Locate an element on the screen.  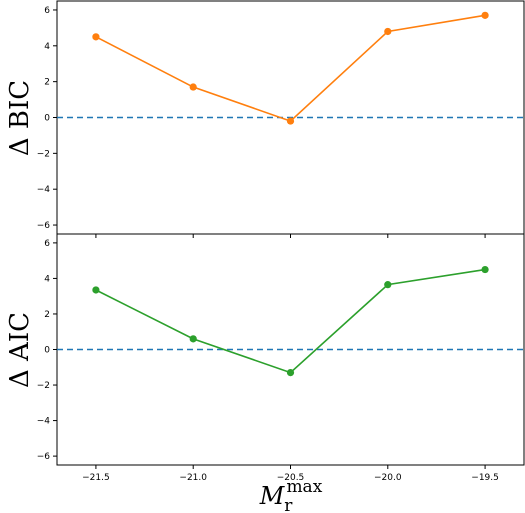
x-axis-label-sup: max is located at coordinates (304, 487).